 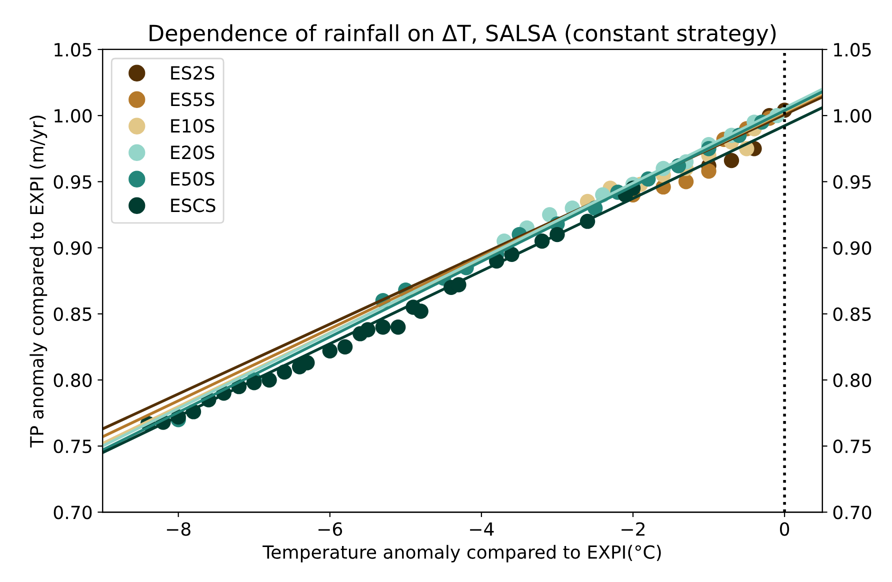 What do you see at coordinates (463, 35) in the screenshot?
I see `chart-title: Dependence of rainfall on ΔT, SALSA (constant strategy)` at bounding box center [463, 35].